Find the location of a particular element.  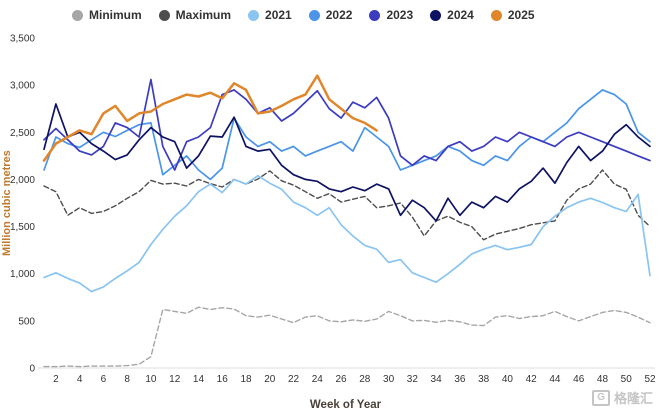

legend-swatch-2021 is located at coordinates (254, 15).